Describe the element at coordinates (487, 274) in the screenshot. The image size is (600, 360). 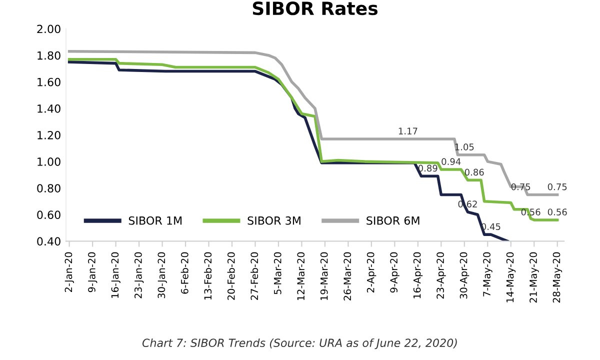
I see `x-tick-label: 7-May-20` at that location.